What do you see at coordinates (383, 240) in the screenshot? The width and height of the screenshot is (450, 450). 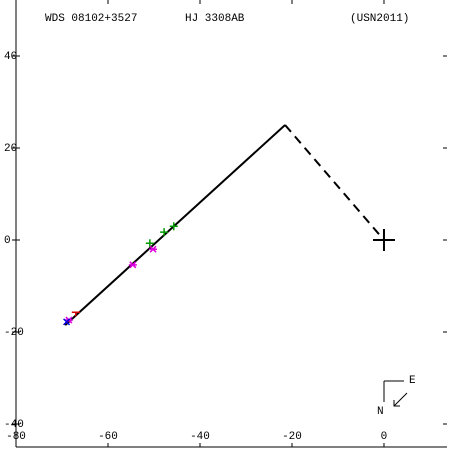 I see `primary-star` at bounding box center [383, 240].